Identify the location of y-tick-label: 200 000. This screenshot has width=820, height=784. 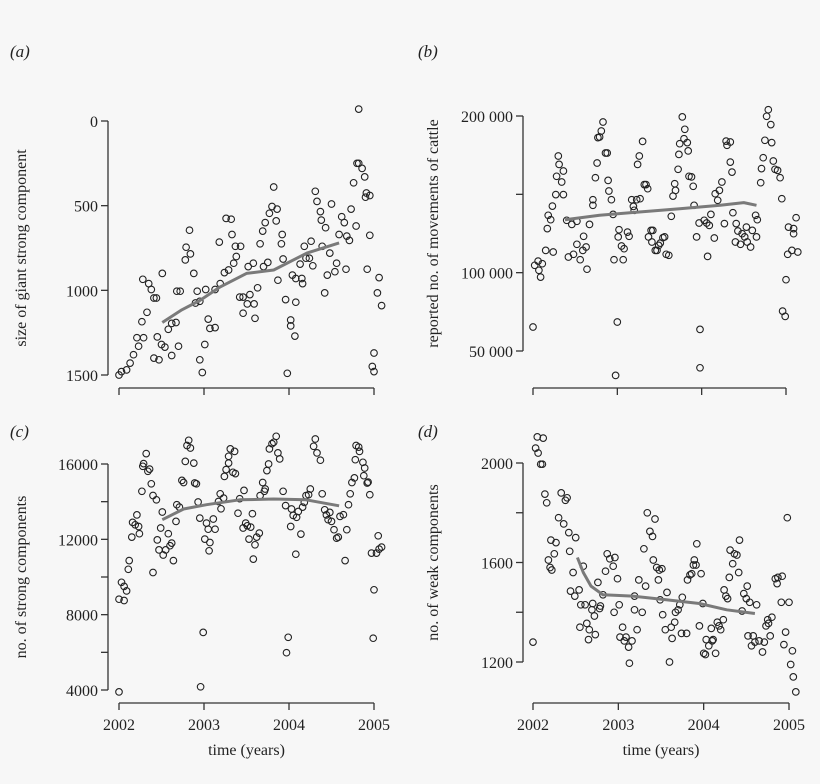
(487, 117).